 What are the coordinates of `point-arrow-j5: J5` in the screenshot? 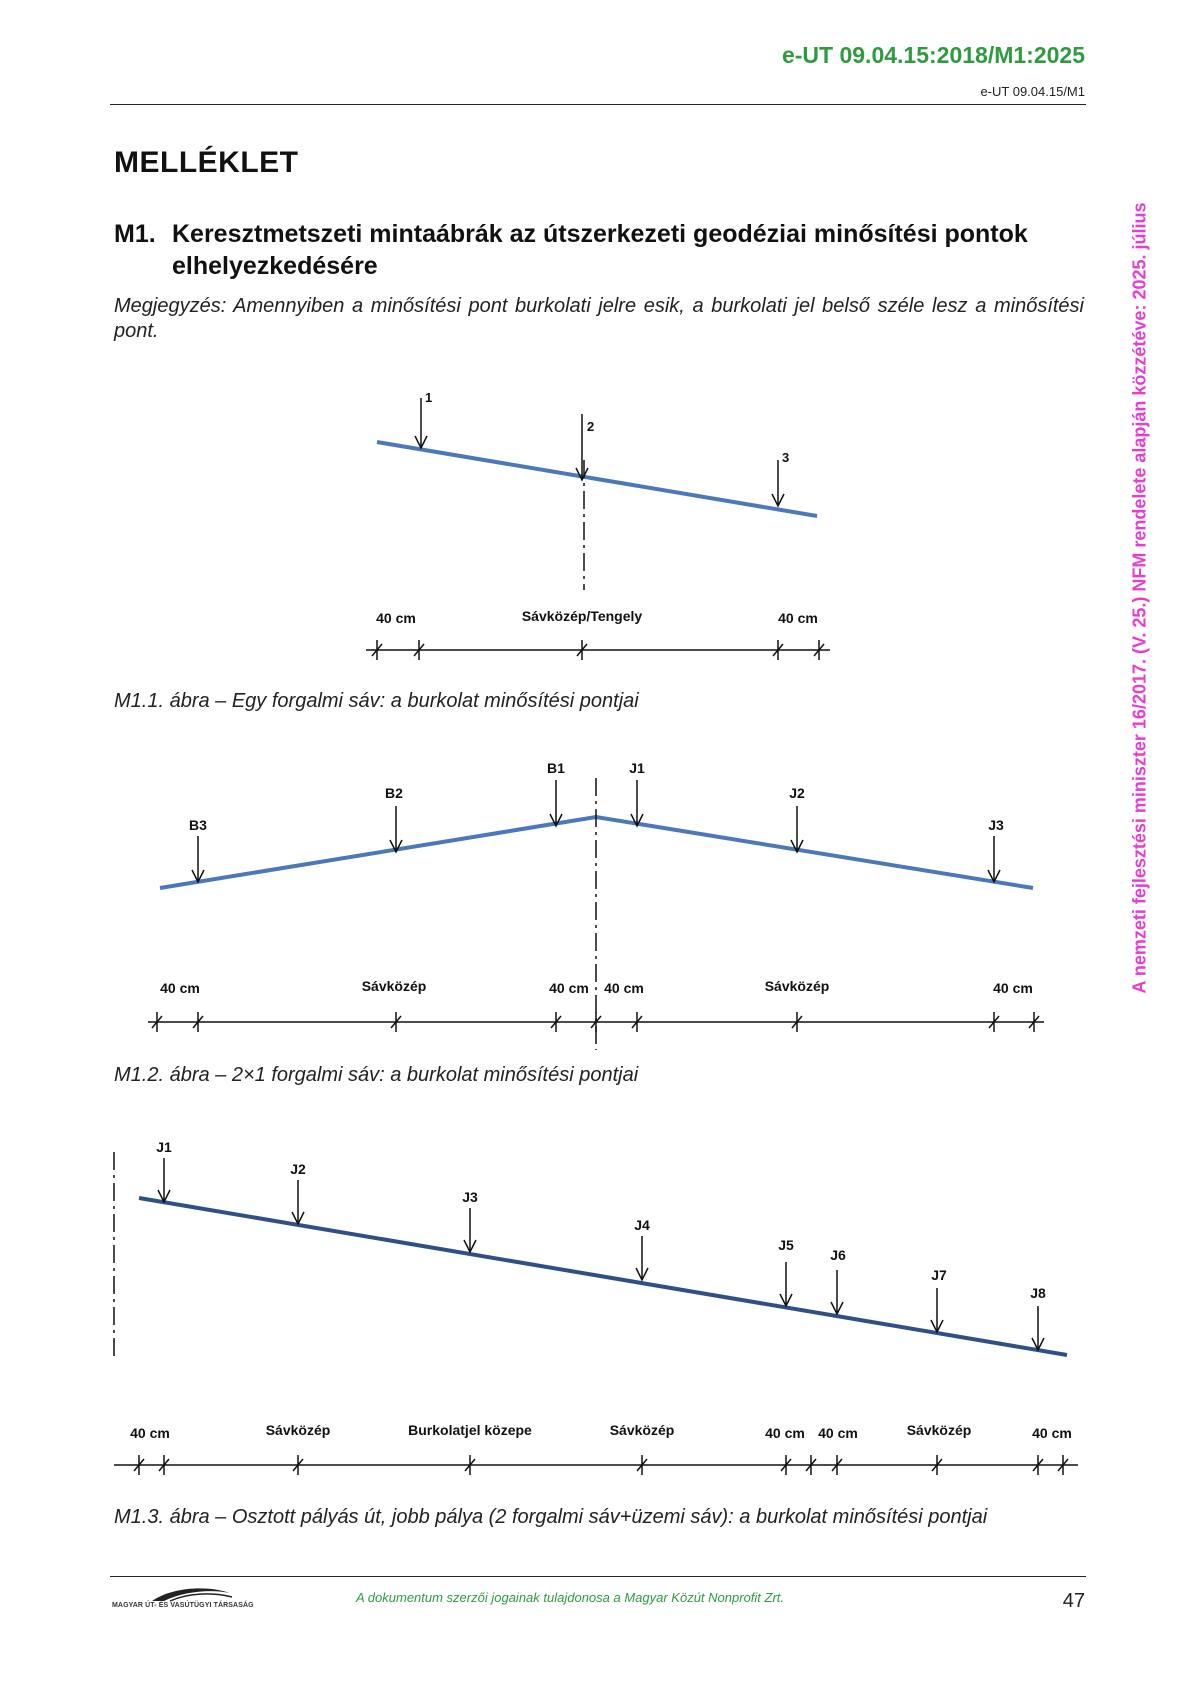 It's located at (786, 1272).